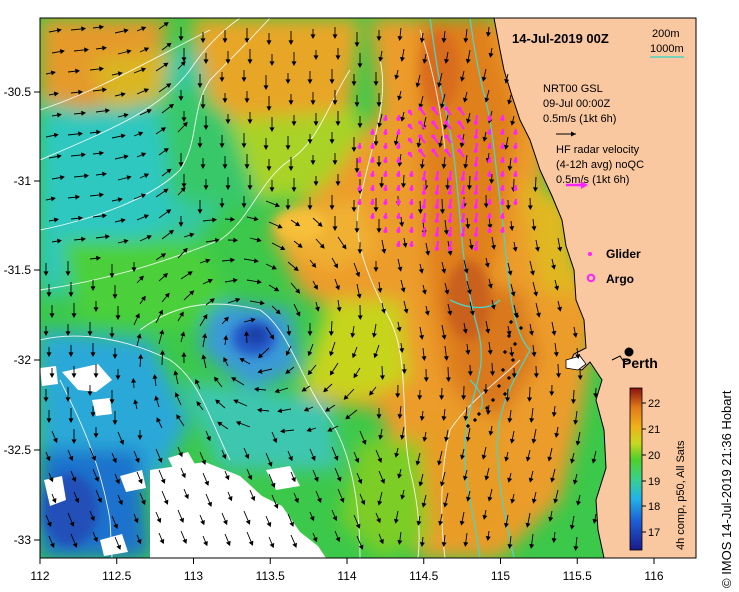  Describe the element at coordinates (437, 178) in the screenshot. I see `hf-radar-vectors` at that location.